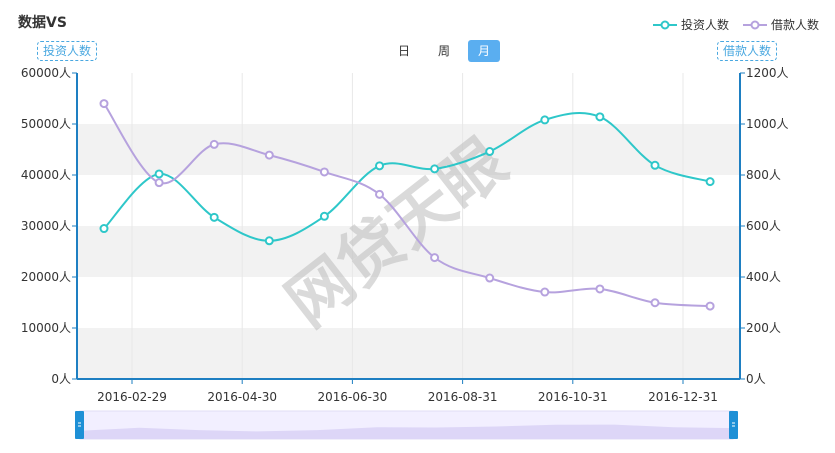 The height and width of the screenshot is (453, 835). I want to click on x-tick-label: 2016-02-29, so click(132, 397).